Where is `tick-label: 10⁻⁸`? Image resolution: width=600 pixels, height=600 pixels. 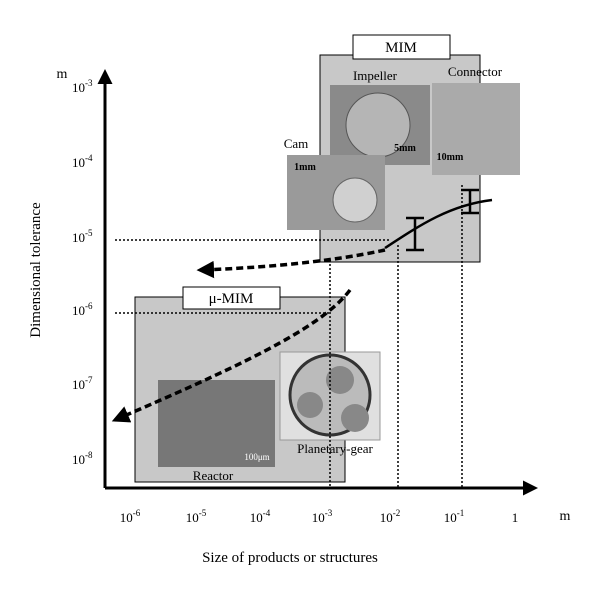
tick-label: 10⁻⁸ is located at coordinates (82, 458).